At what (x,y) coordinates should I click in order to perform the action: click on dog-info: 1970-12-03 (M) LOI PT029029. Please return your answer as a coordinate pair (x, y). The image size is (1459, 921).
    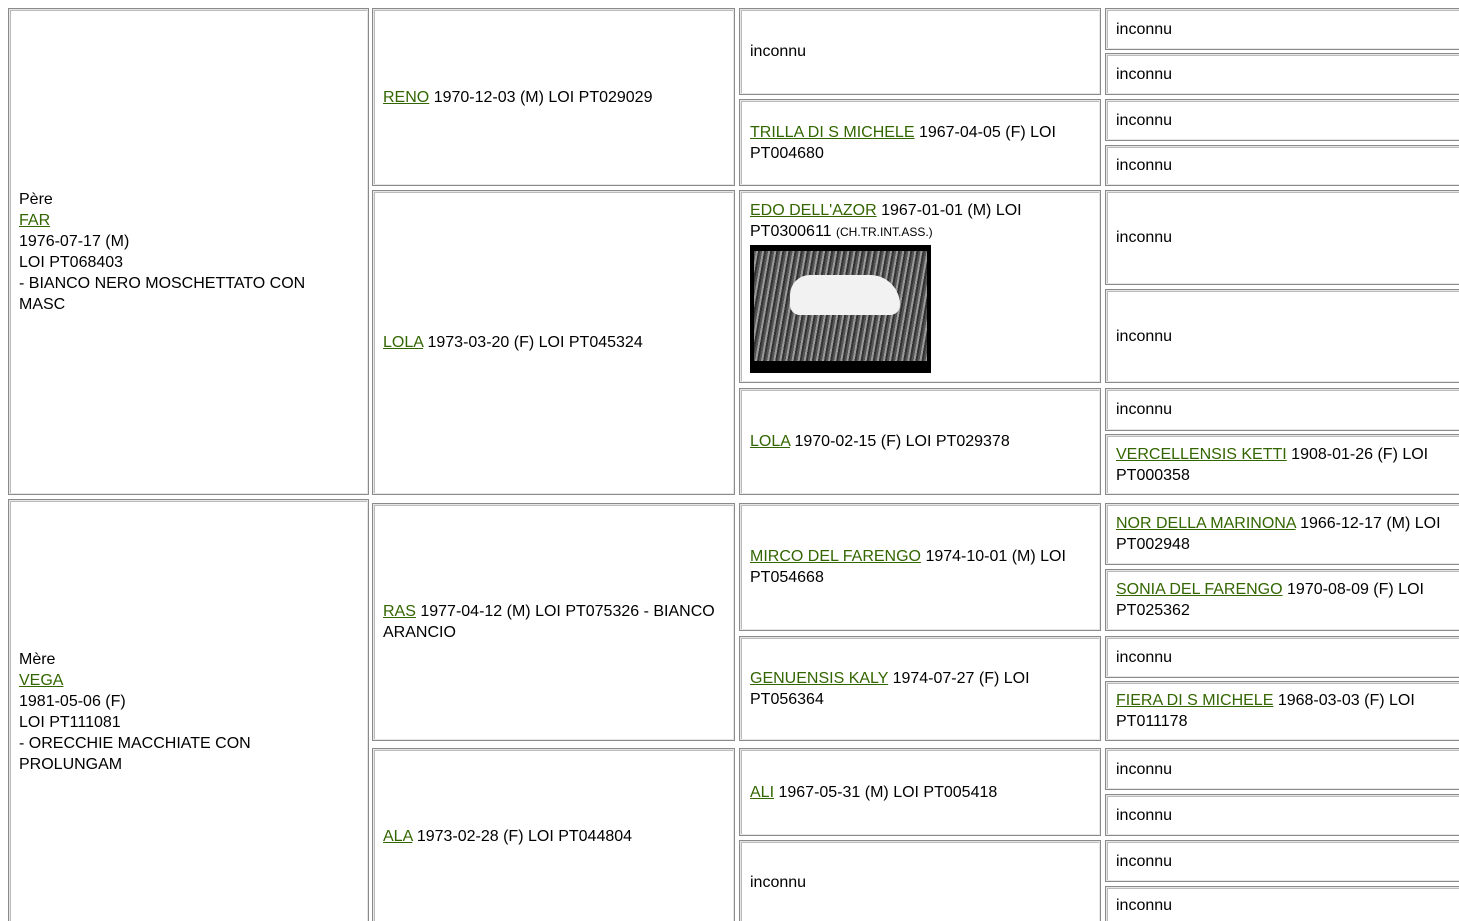
    Looking at the image, I should click on (543, 97).